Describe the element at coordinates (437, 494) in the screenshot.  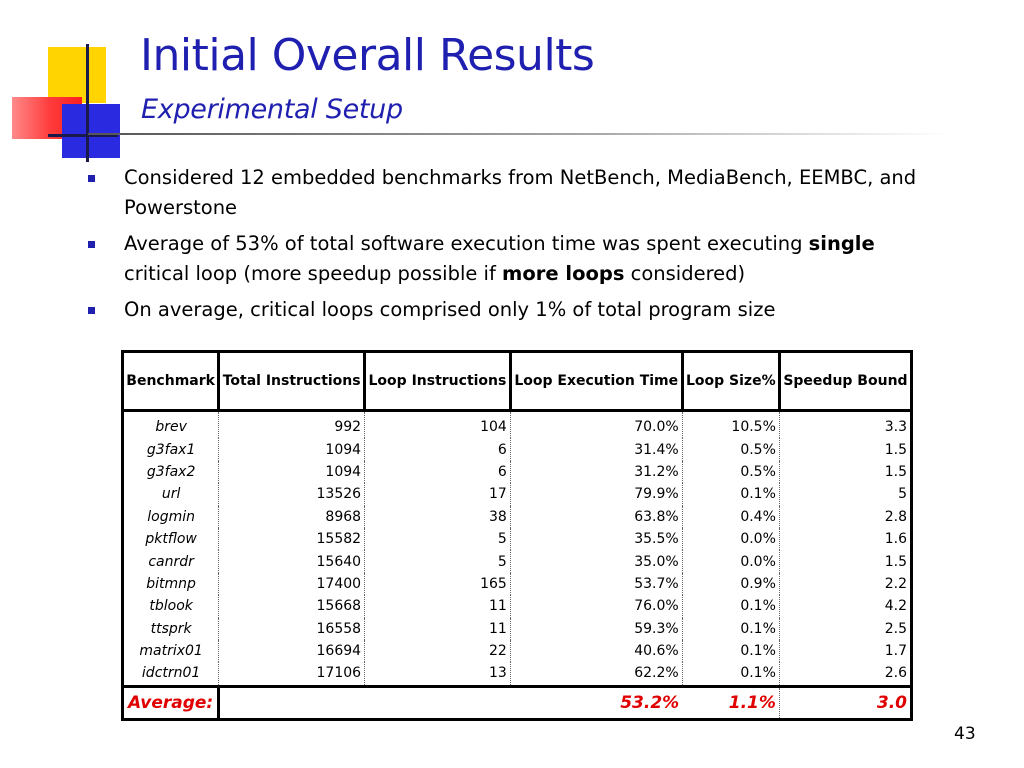
I see `table-cell: 17` at that location.